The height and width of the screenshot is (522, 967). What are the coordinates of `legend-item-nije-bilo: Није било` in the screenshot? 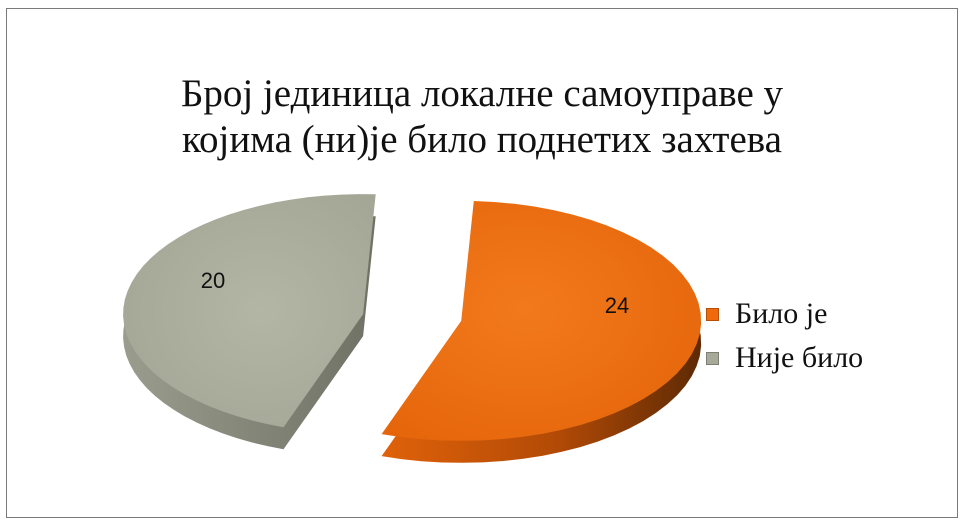 It's located at (784, 358).